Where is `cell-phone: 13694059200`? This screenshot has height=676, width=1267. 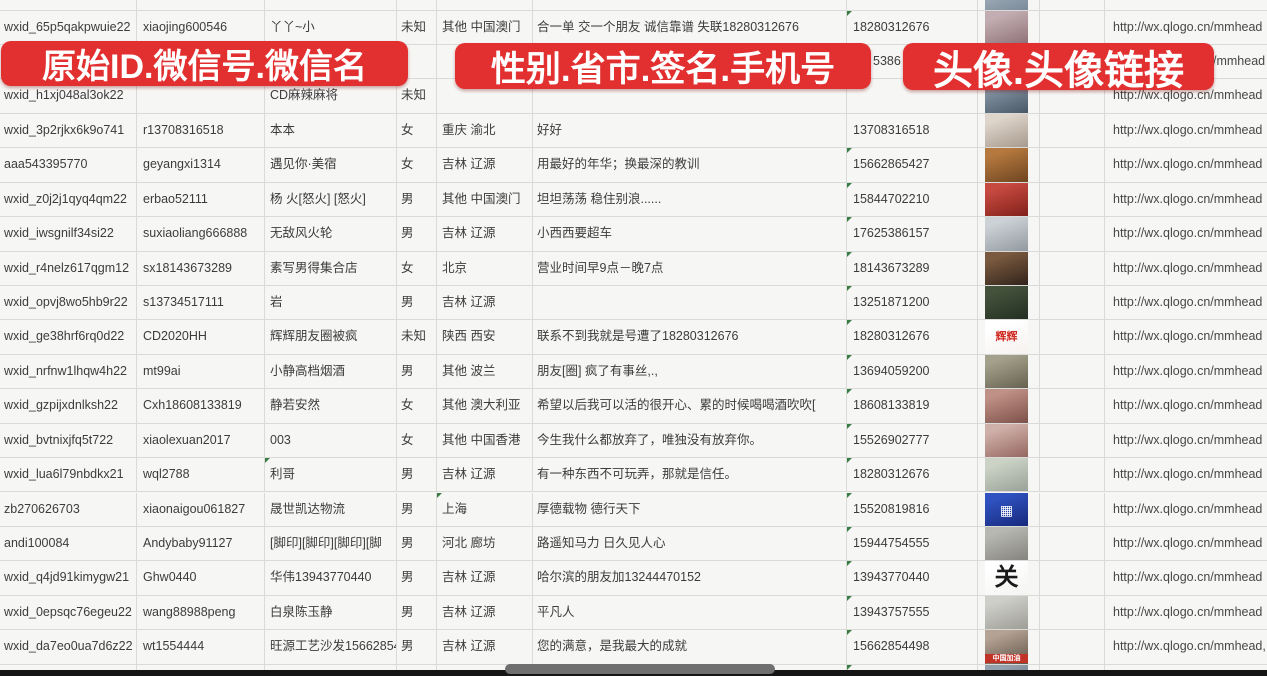 cell-phone: 13694059200 is located at coordinates (912, 371).